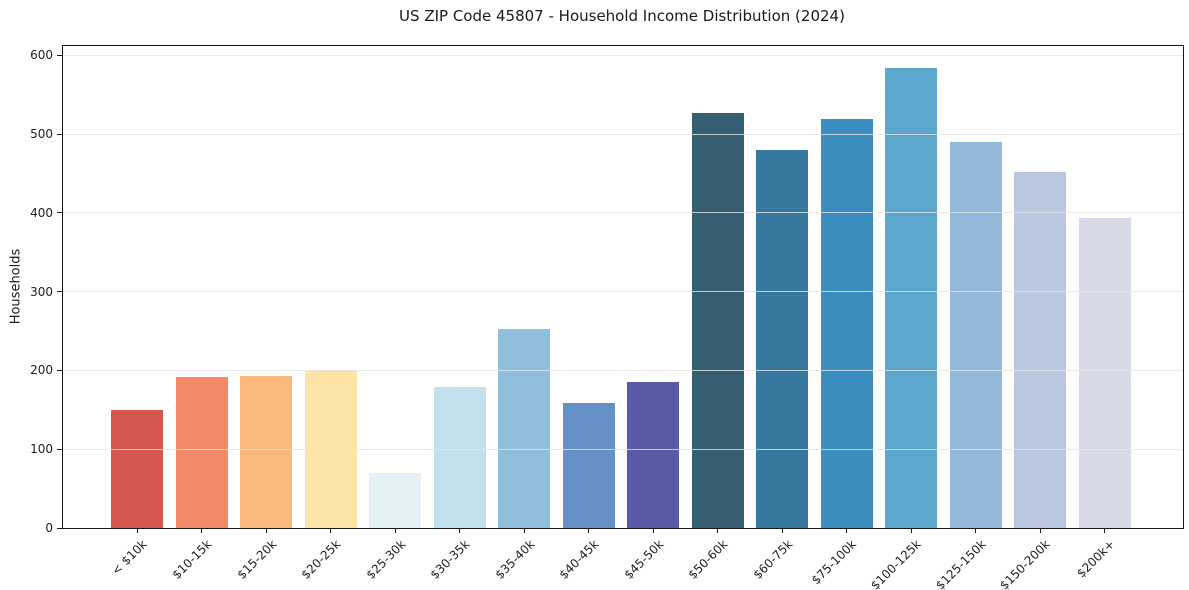 Image resolution: width=1189 pixels, height=590 pixels. I want to click on x-tick-label: $50-60k, so click(708, 559).